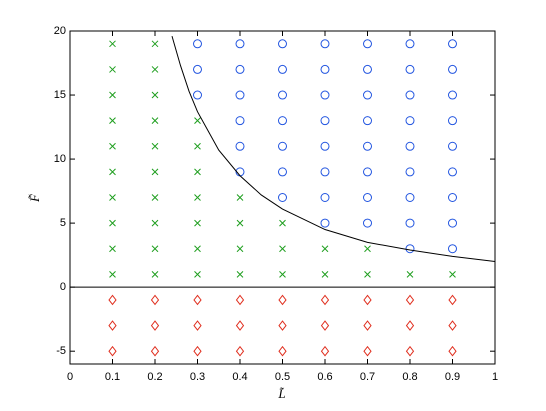 The image size is (546, 411). Describe the element at coordinates (61, 351) in the screenshot. I see `y-tick-label: -5` at that location.